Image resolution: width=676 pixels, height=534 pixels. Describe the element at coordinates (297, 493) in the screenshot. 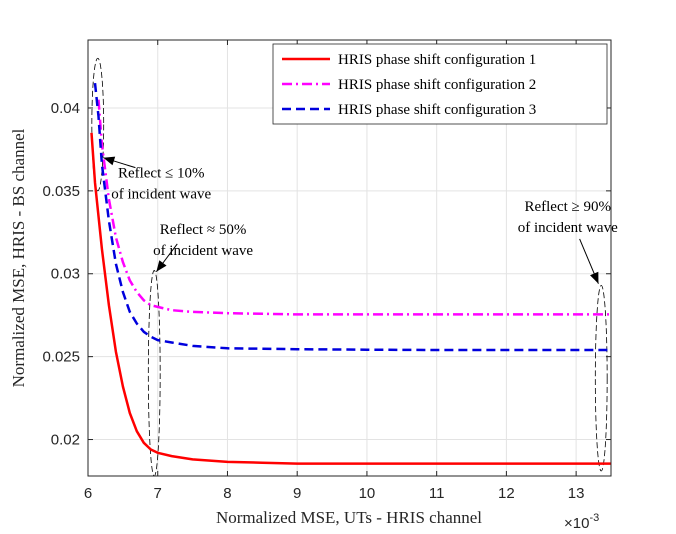

I see `x-tick-label: 9` at that location.